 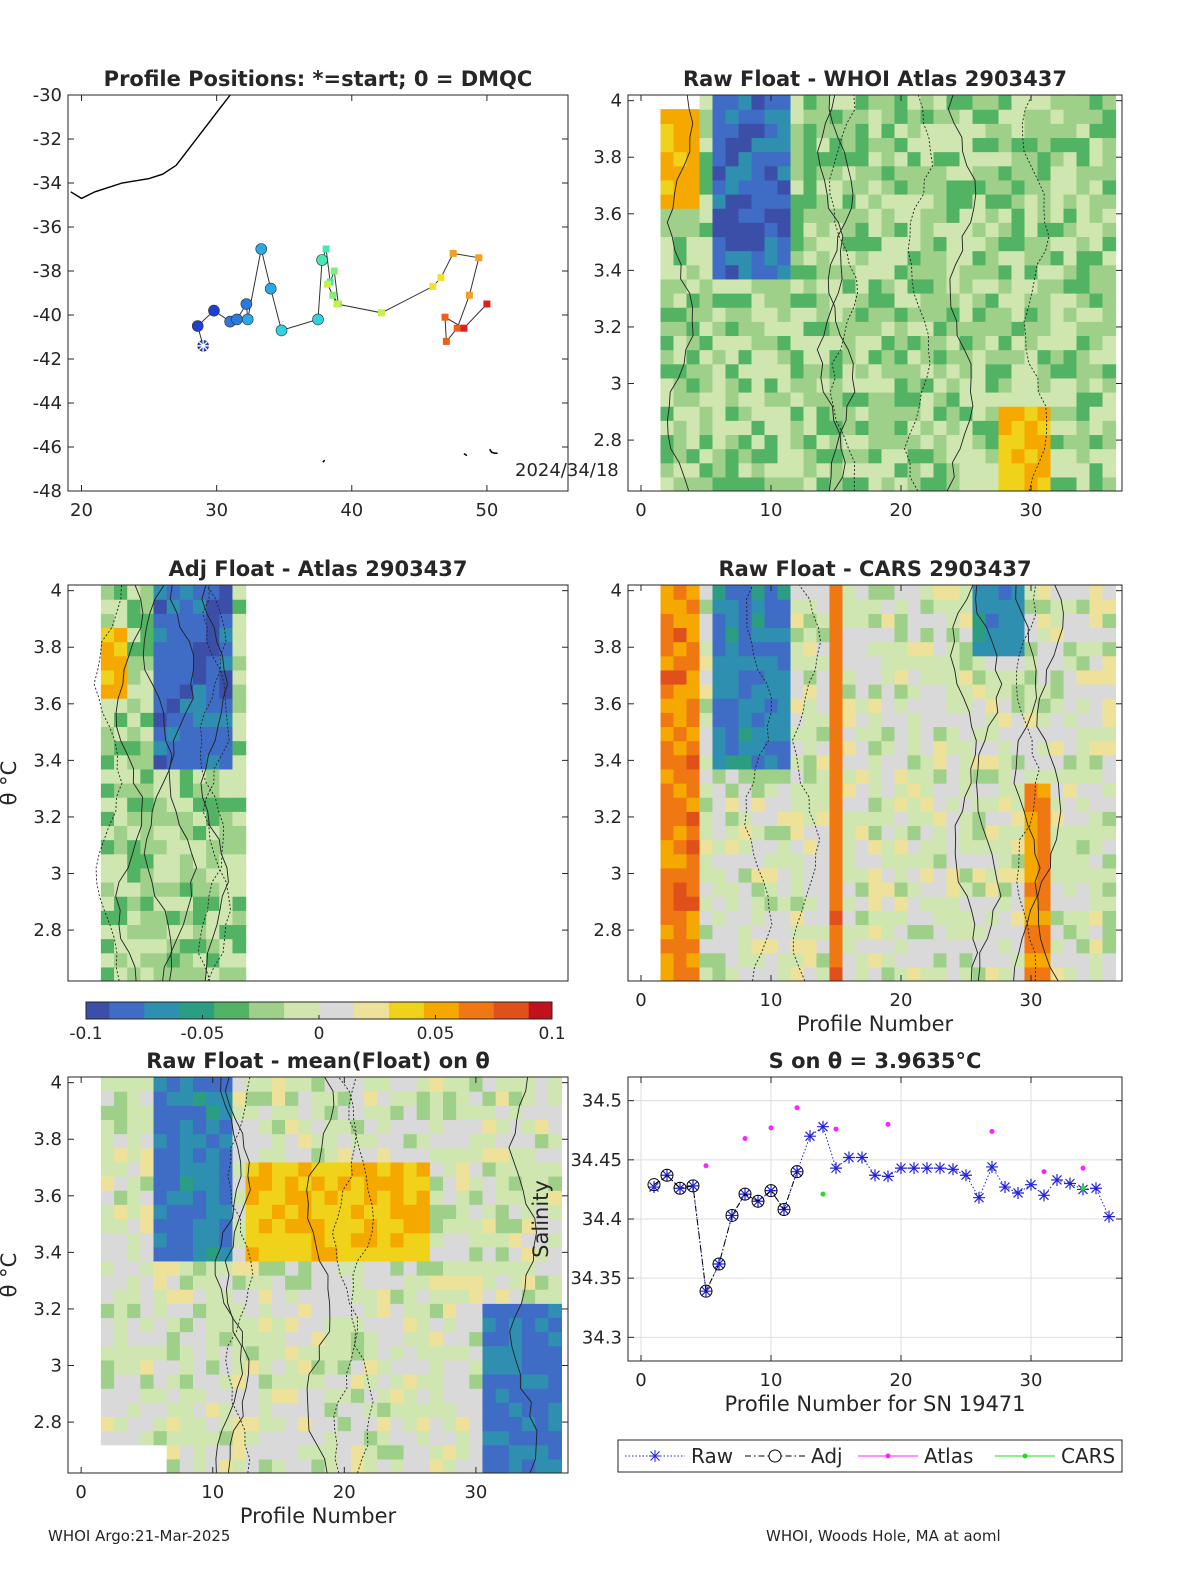 I want to click on legend-label: Adj, so click(x=827, y=1456).